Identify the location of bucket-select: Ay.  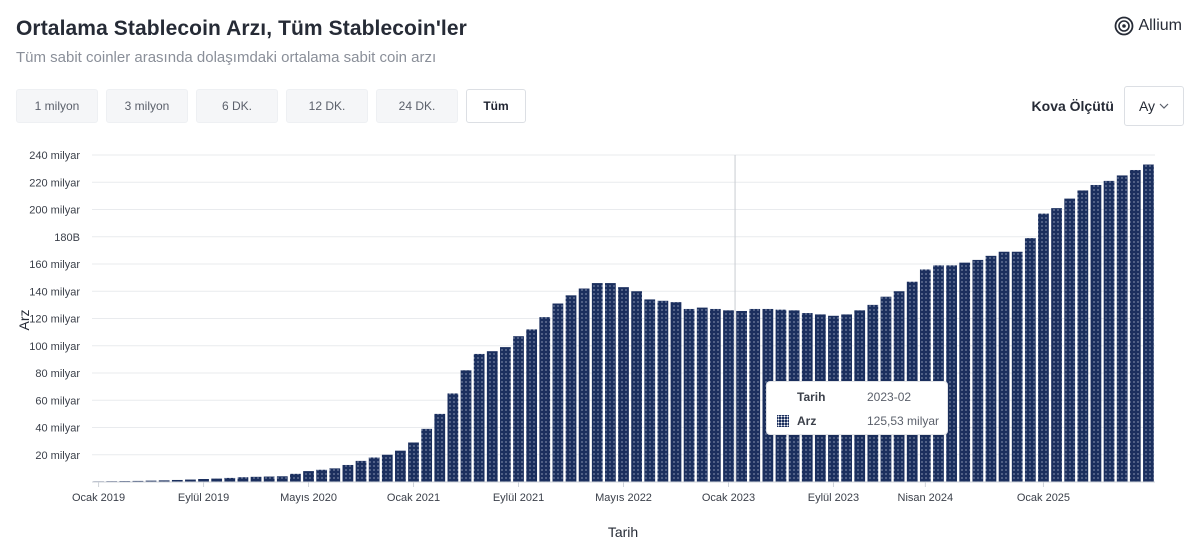
(1154, 106).